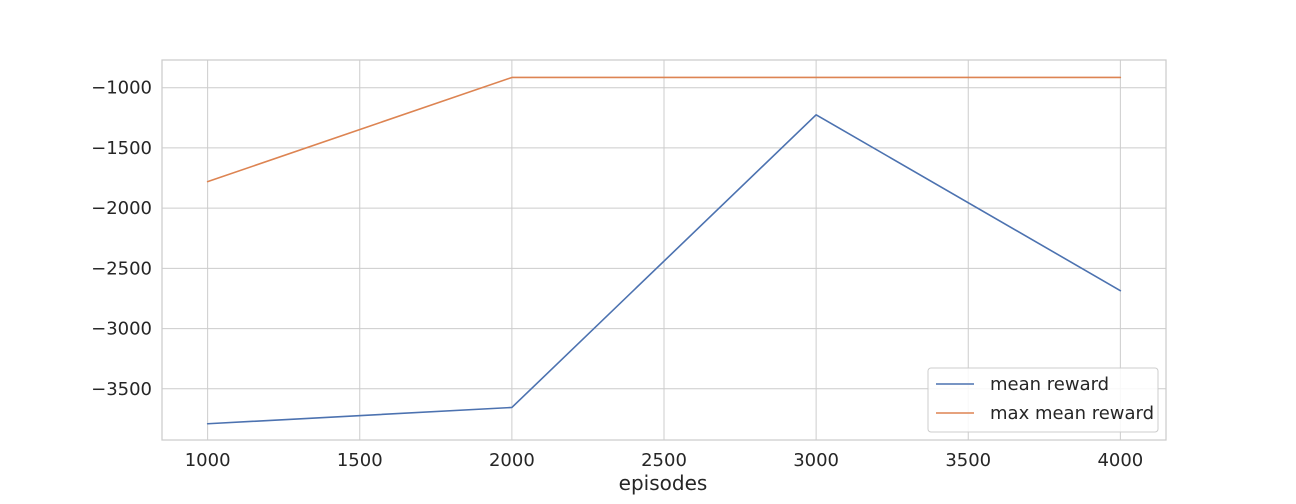 The image size is (1296, 504). I want to click on legend-box, so click(1043, 400).